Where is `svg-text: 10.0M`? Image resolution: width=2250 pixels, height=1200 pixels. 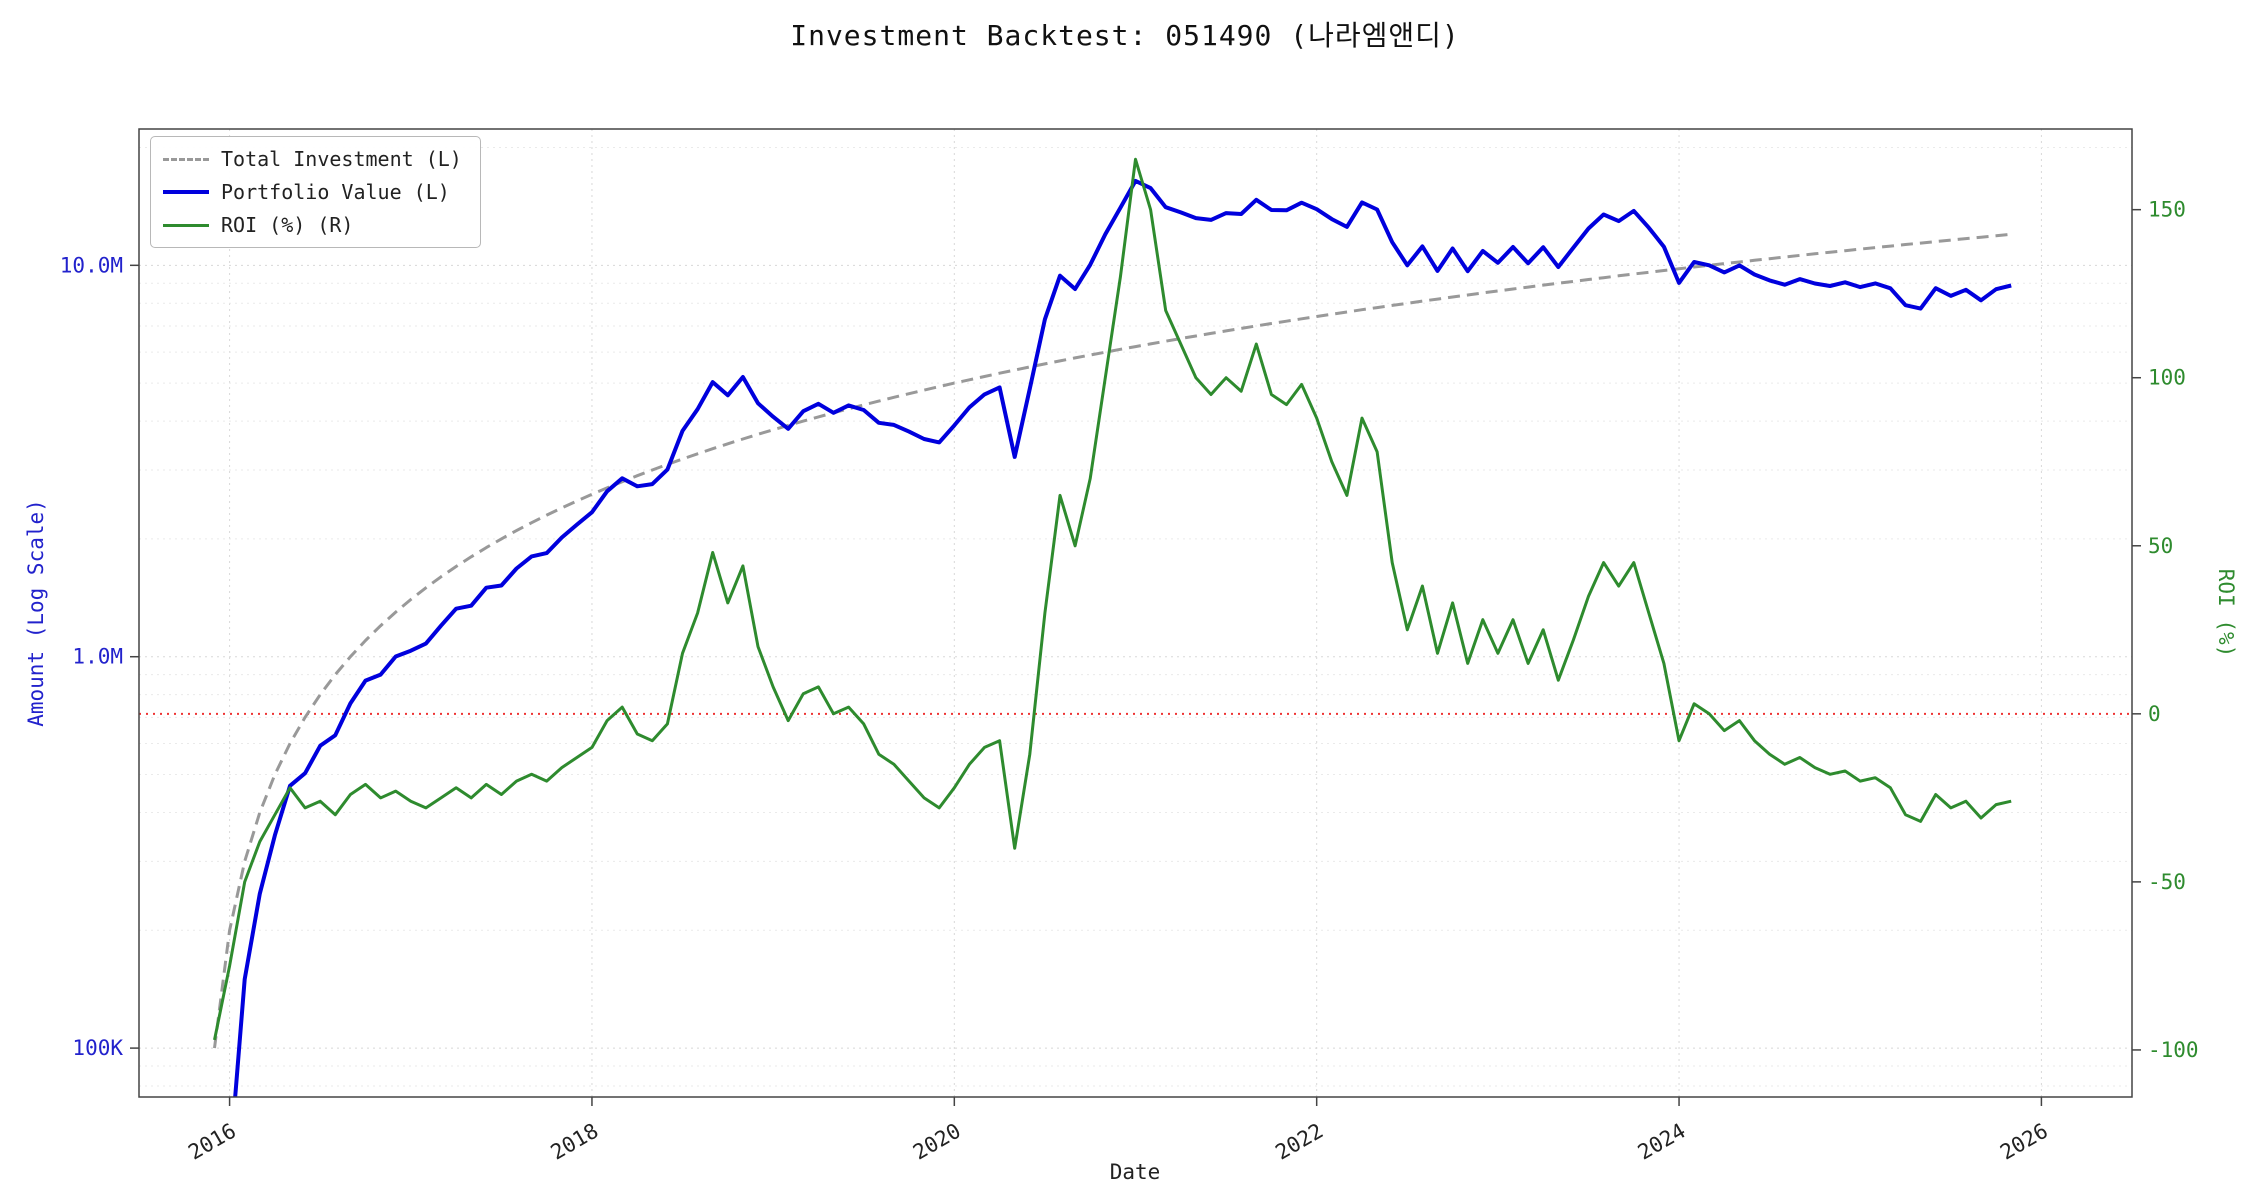
svg-text: 10.0M is located at coordinates (91, 265).